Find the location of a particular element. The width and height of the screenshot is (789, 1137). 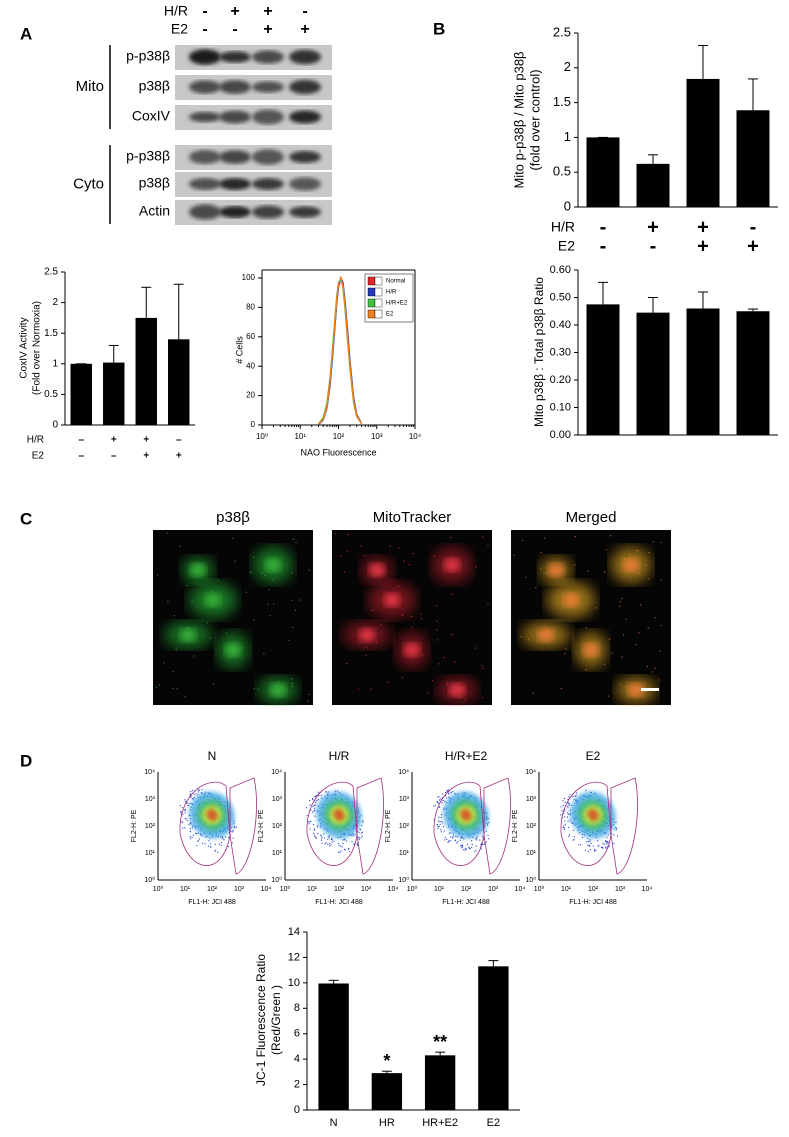

condition-sign: – is located at coordinates (179, 440).